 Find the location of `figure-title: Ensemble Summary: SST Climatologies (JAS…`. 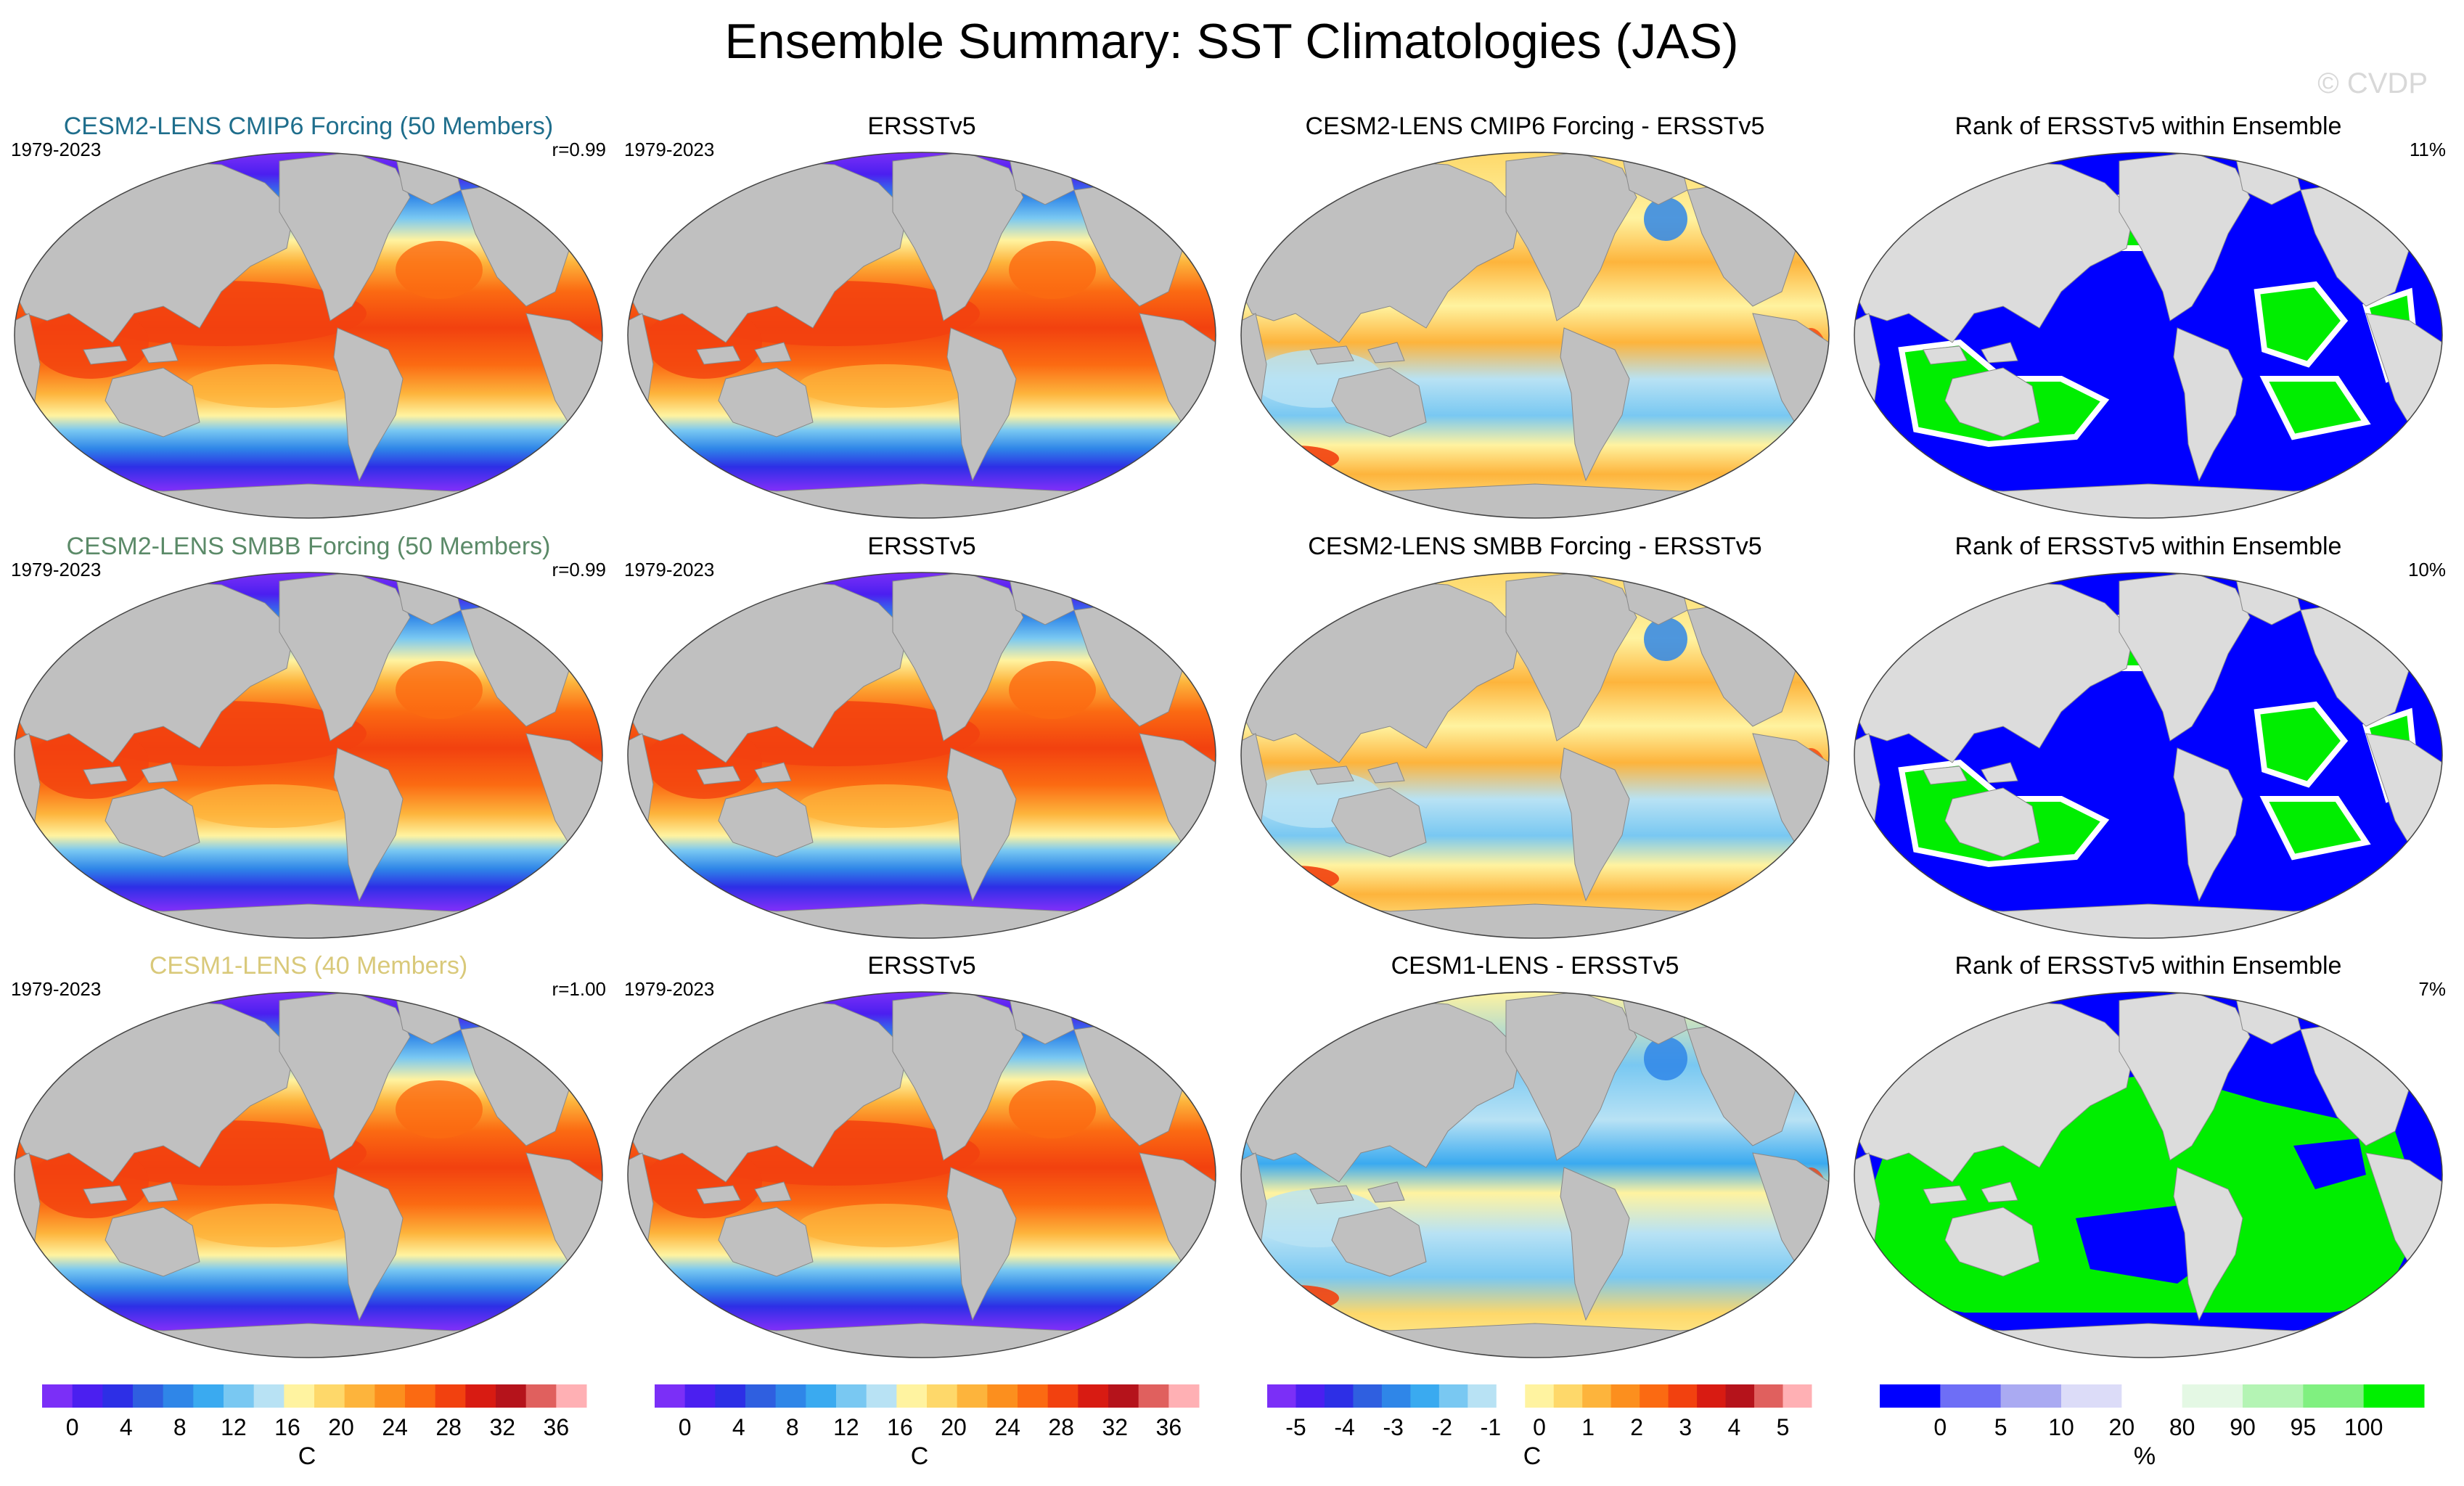

figure-title: Ensemble Summary: SST Climatologies (JAS… is located at coordinates (1232, 41).